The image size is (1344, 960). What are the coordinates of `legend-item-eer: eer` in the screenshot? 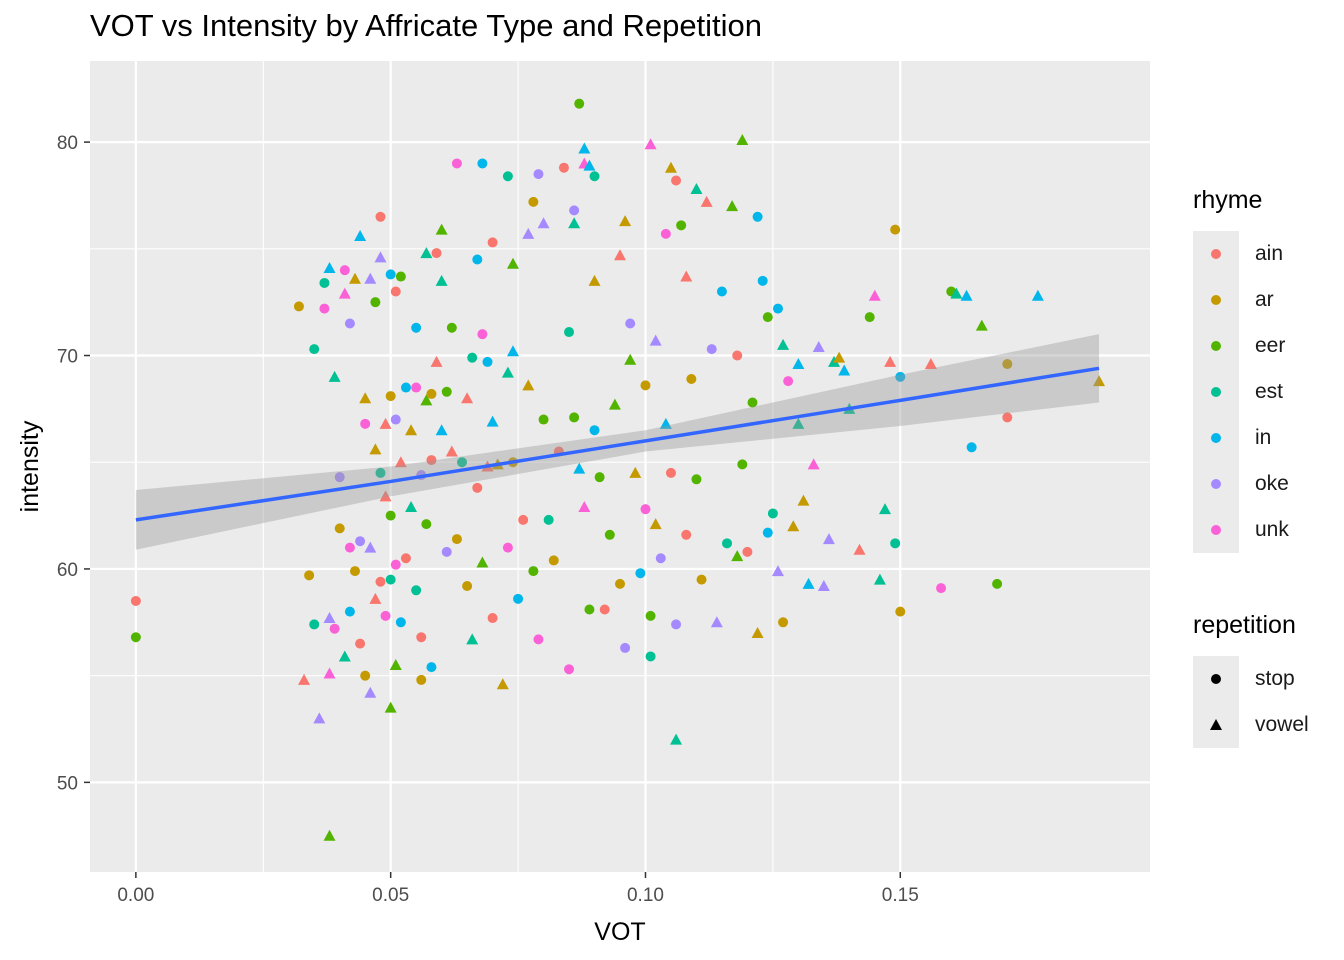 It's located at (1241, 346).